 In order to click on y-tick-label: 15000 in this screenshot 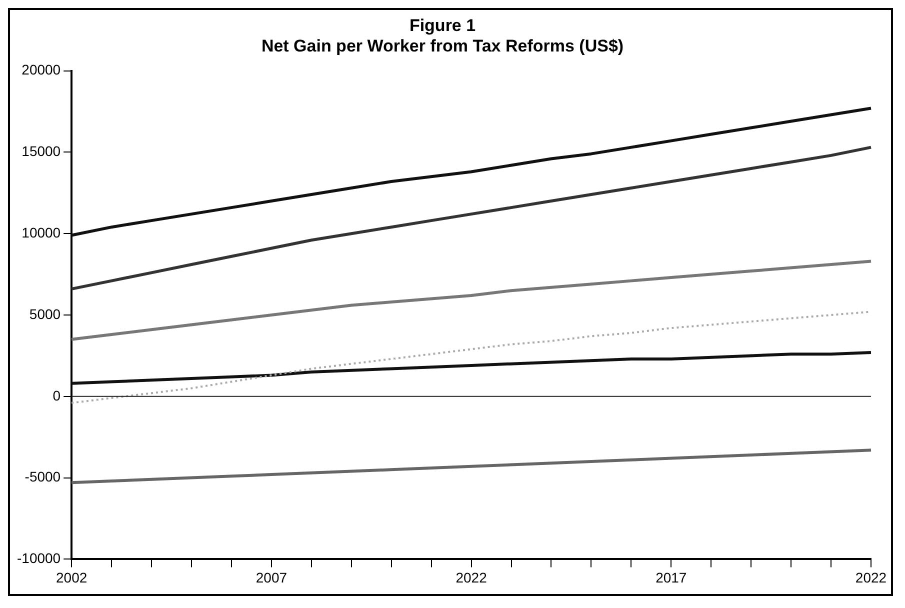, I will do `click(41, 151)`.